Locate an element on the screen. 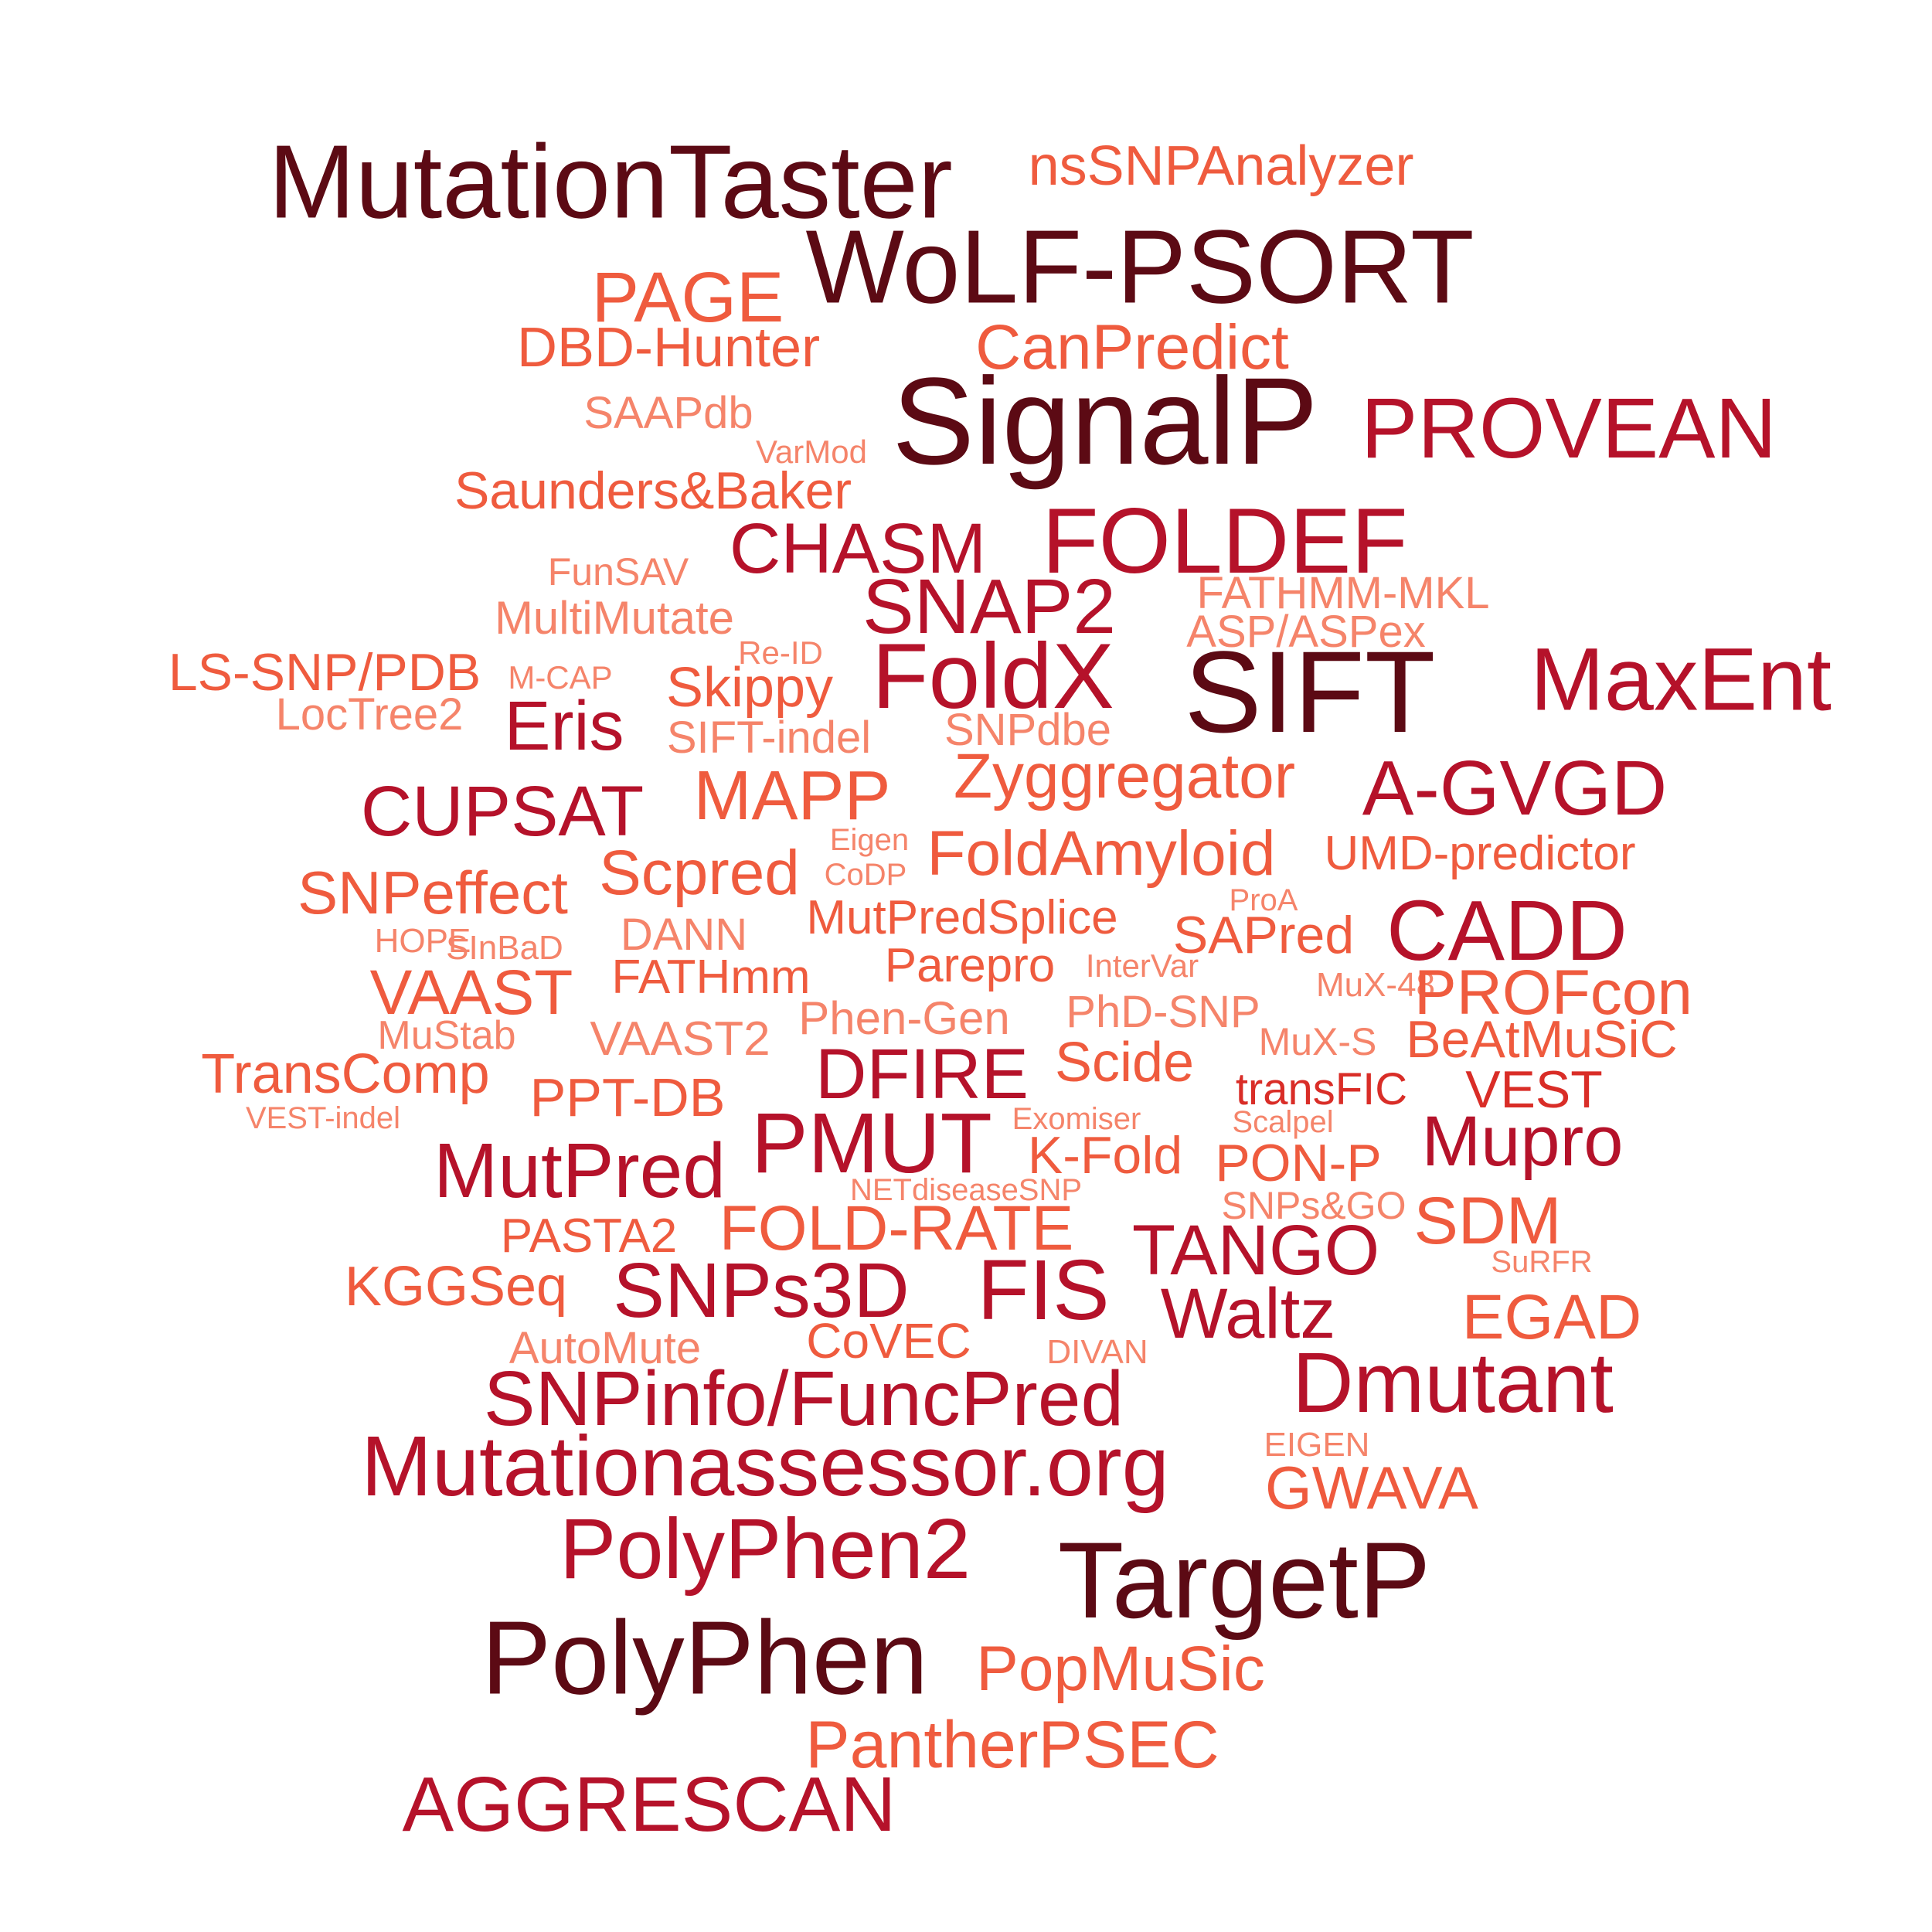 This screenshot has width=1932, height=1932. cloud-word: PantherPSEC is located at coordinates (1012, 1745).